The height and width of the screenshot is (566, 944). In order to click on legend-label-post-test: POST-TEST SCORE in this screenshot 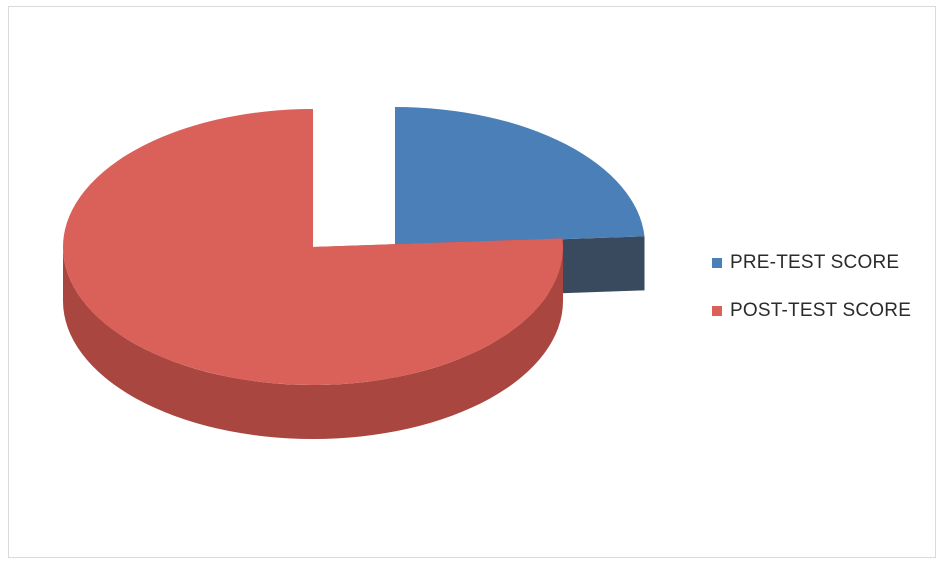, I will do `click(821, 310)`.